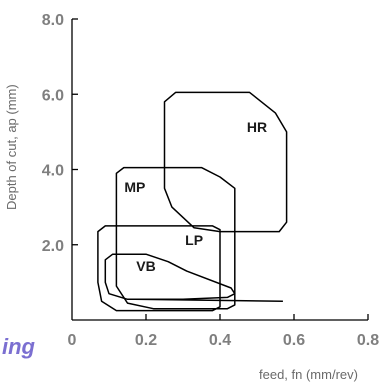  What do you see at coordinates (220, 340) in the screenshot?
I see `x-tick-label: 0.4` at bounding box center [220, 340].